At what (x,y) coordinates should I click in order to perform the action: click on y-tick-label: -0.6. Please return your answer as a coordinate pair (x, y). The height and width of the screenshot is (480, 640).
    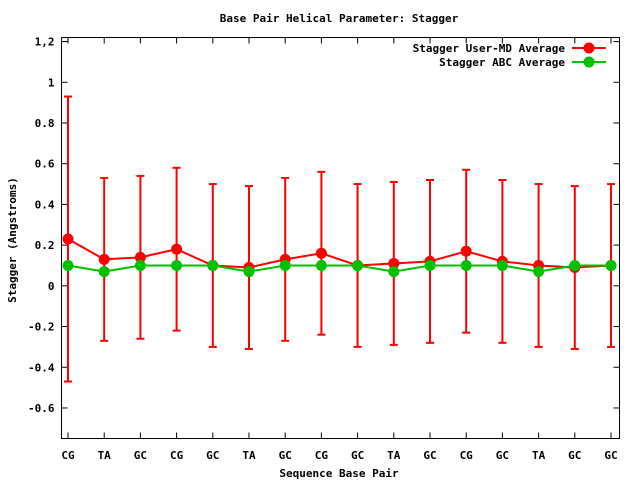
    Looking at the image, I should click on (41, 408).